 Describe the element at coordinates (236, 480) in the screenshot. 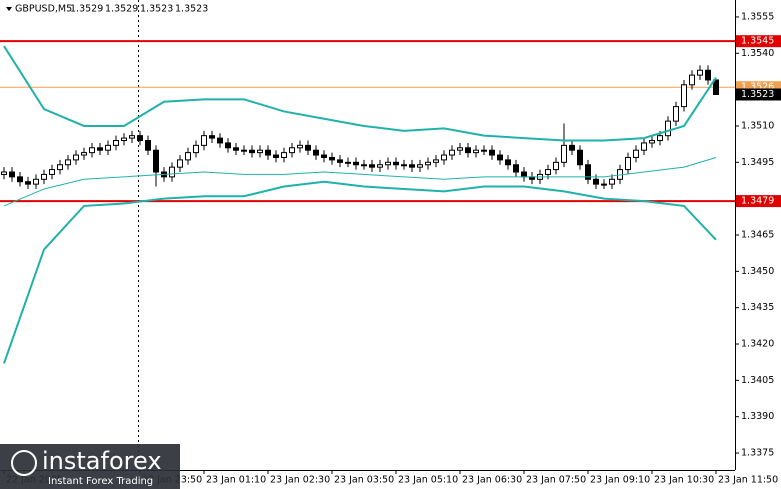

I see `x-tick-label: 23 Jan 01:10` at that location.